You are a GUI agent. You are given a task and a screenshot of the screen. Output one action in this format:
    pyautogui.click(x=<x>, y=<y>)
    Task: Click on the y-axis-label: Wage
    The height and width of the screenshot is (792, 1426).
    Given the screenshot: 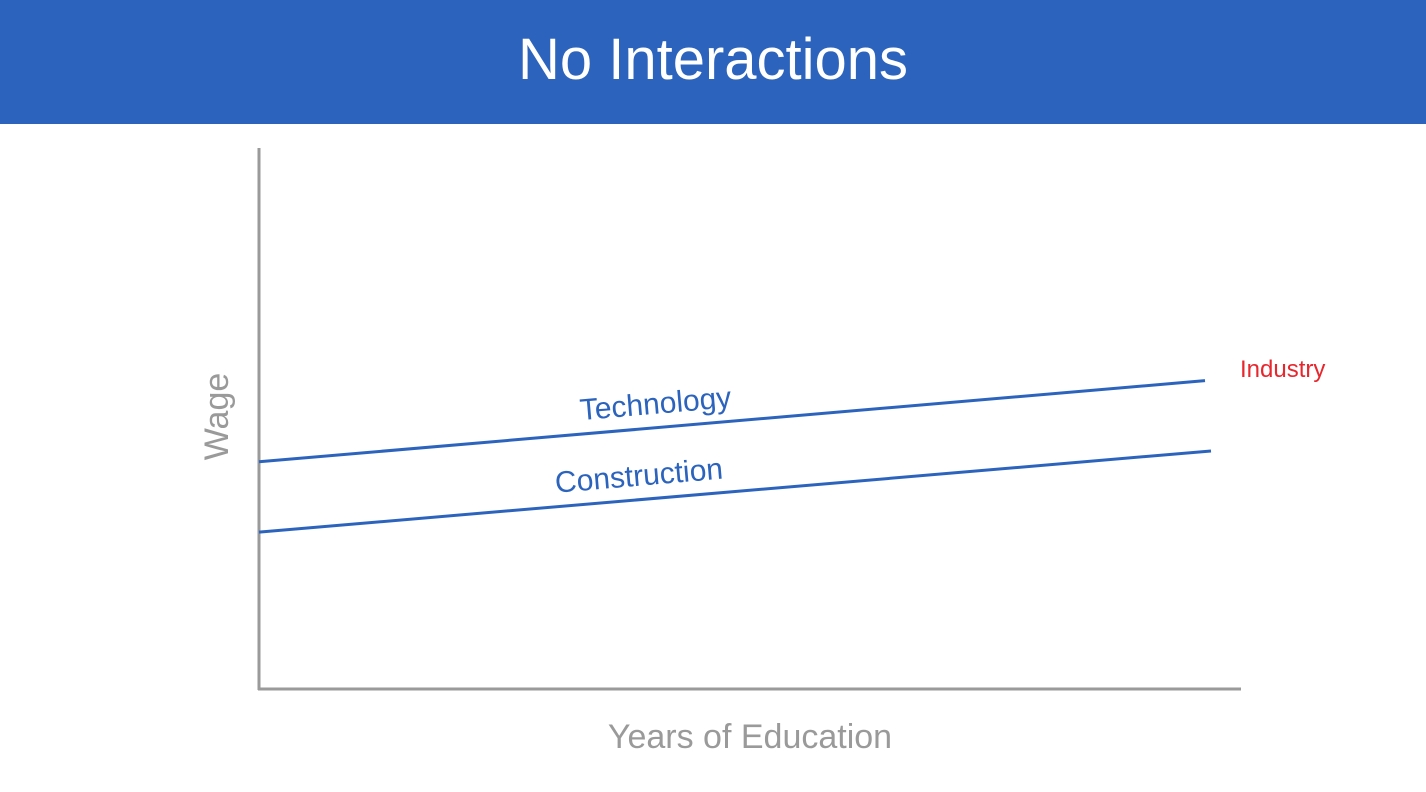 What is the action you would take?
    pyautogui.click(x=217, y=417)
    